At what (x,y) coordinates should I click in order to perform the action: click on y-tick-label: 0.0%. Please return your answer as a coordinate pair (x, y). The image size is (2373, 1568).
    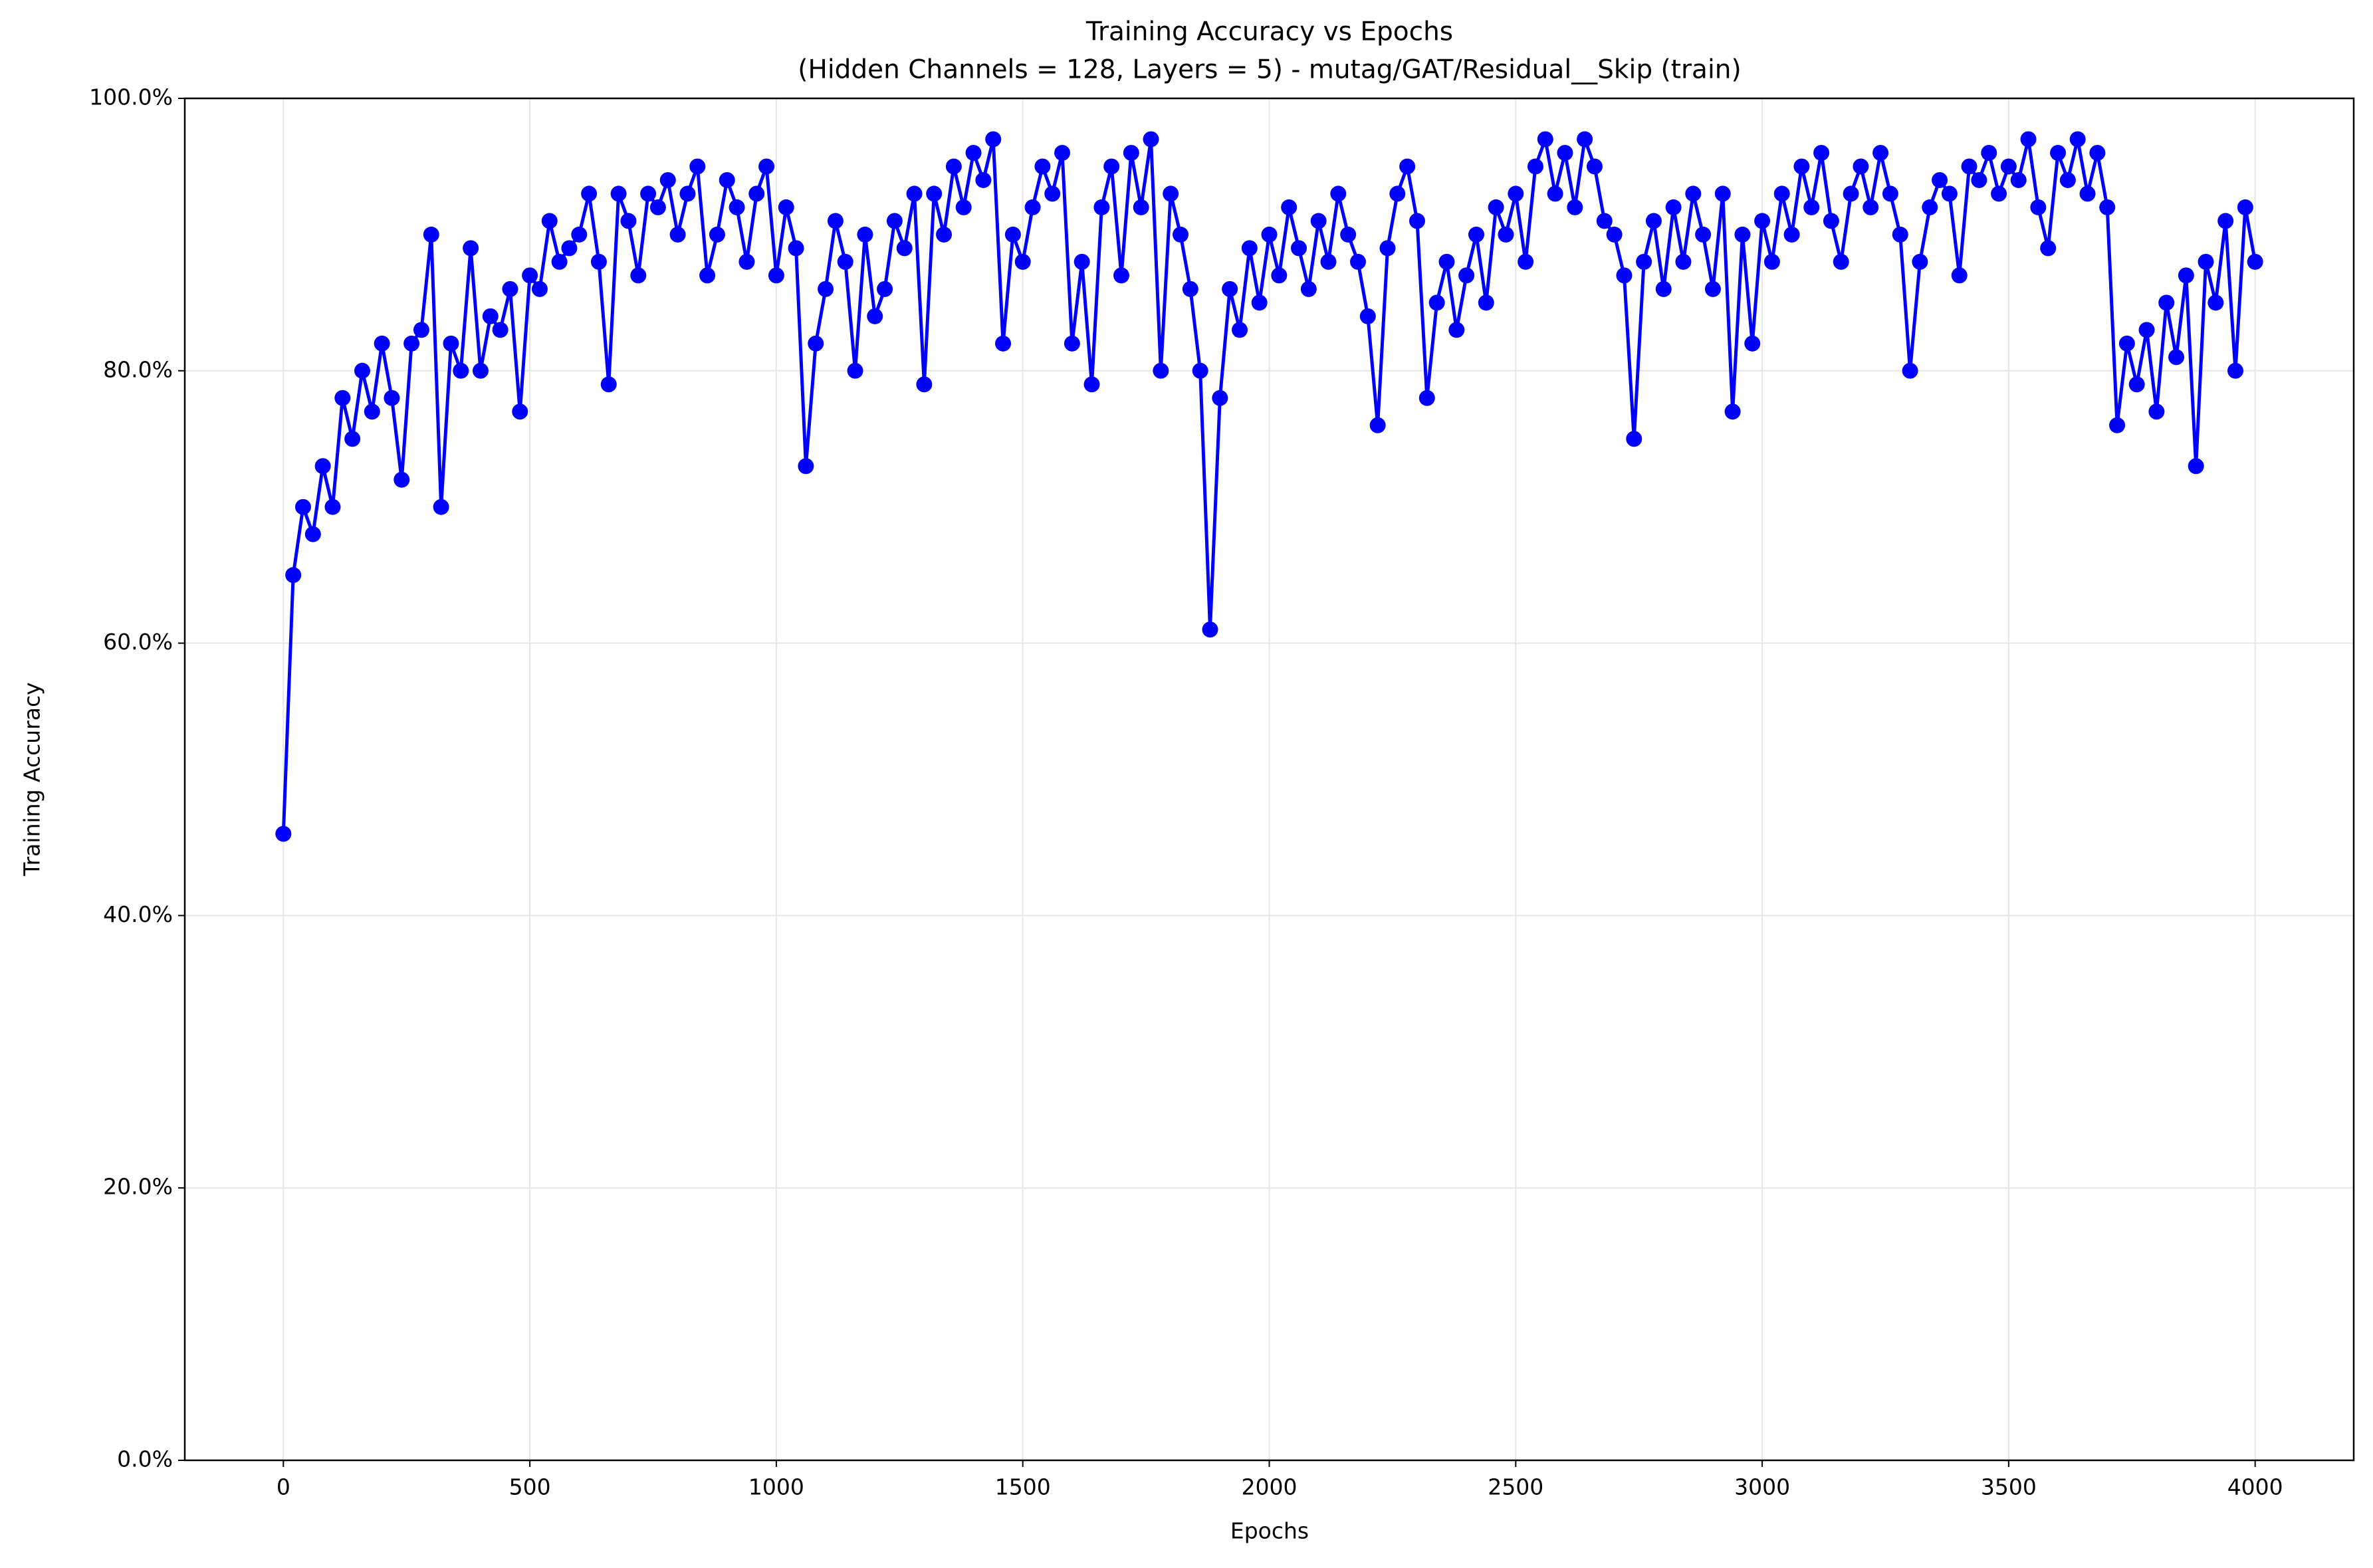
    Looking at the image, I should click on (145, 1459).